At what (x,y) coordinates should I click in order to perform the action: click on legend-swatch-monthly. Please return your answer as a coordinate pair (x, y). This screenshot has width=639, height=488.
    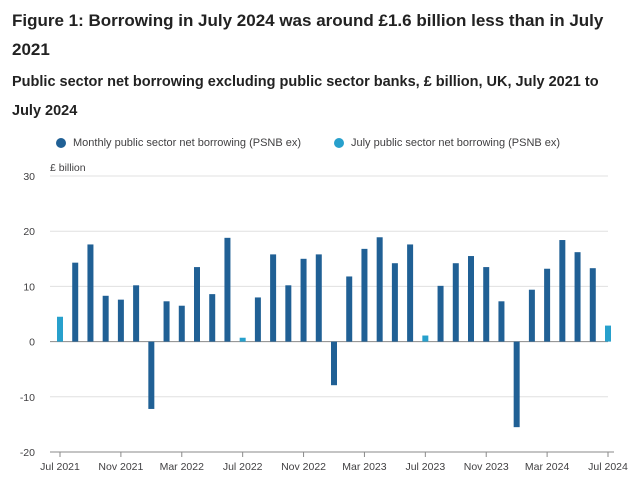
    Looking at the image, I should click on (61, 143).